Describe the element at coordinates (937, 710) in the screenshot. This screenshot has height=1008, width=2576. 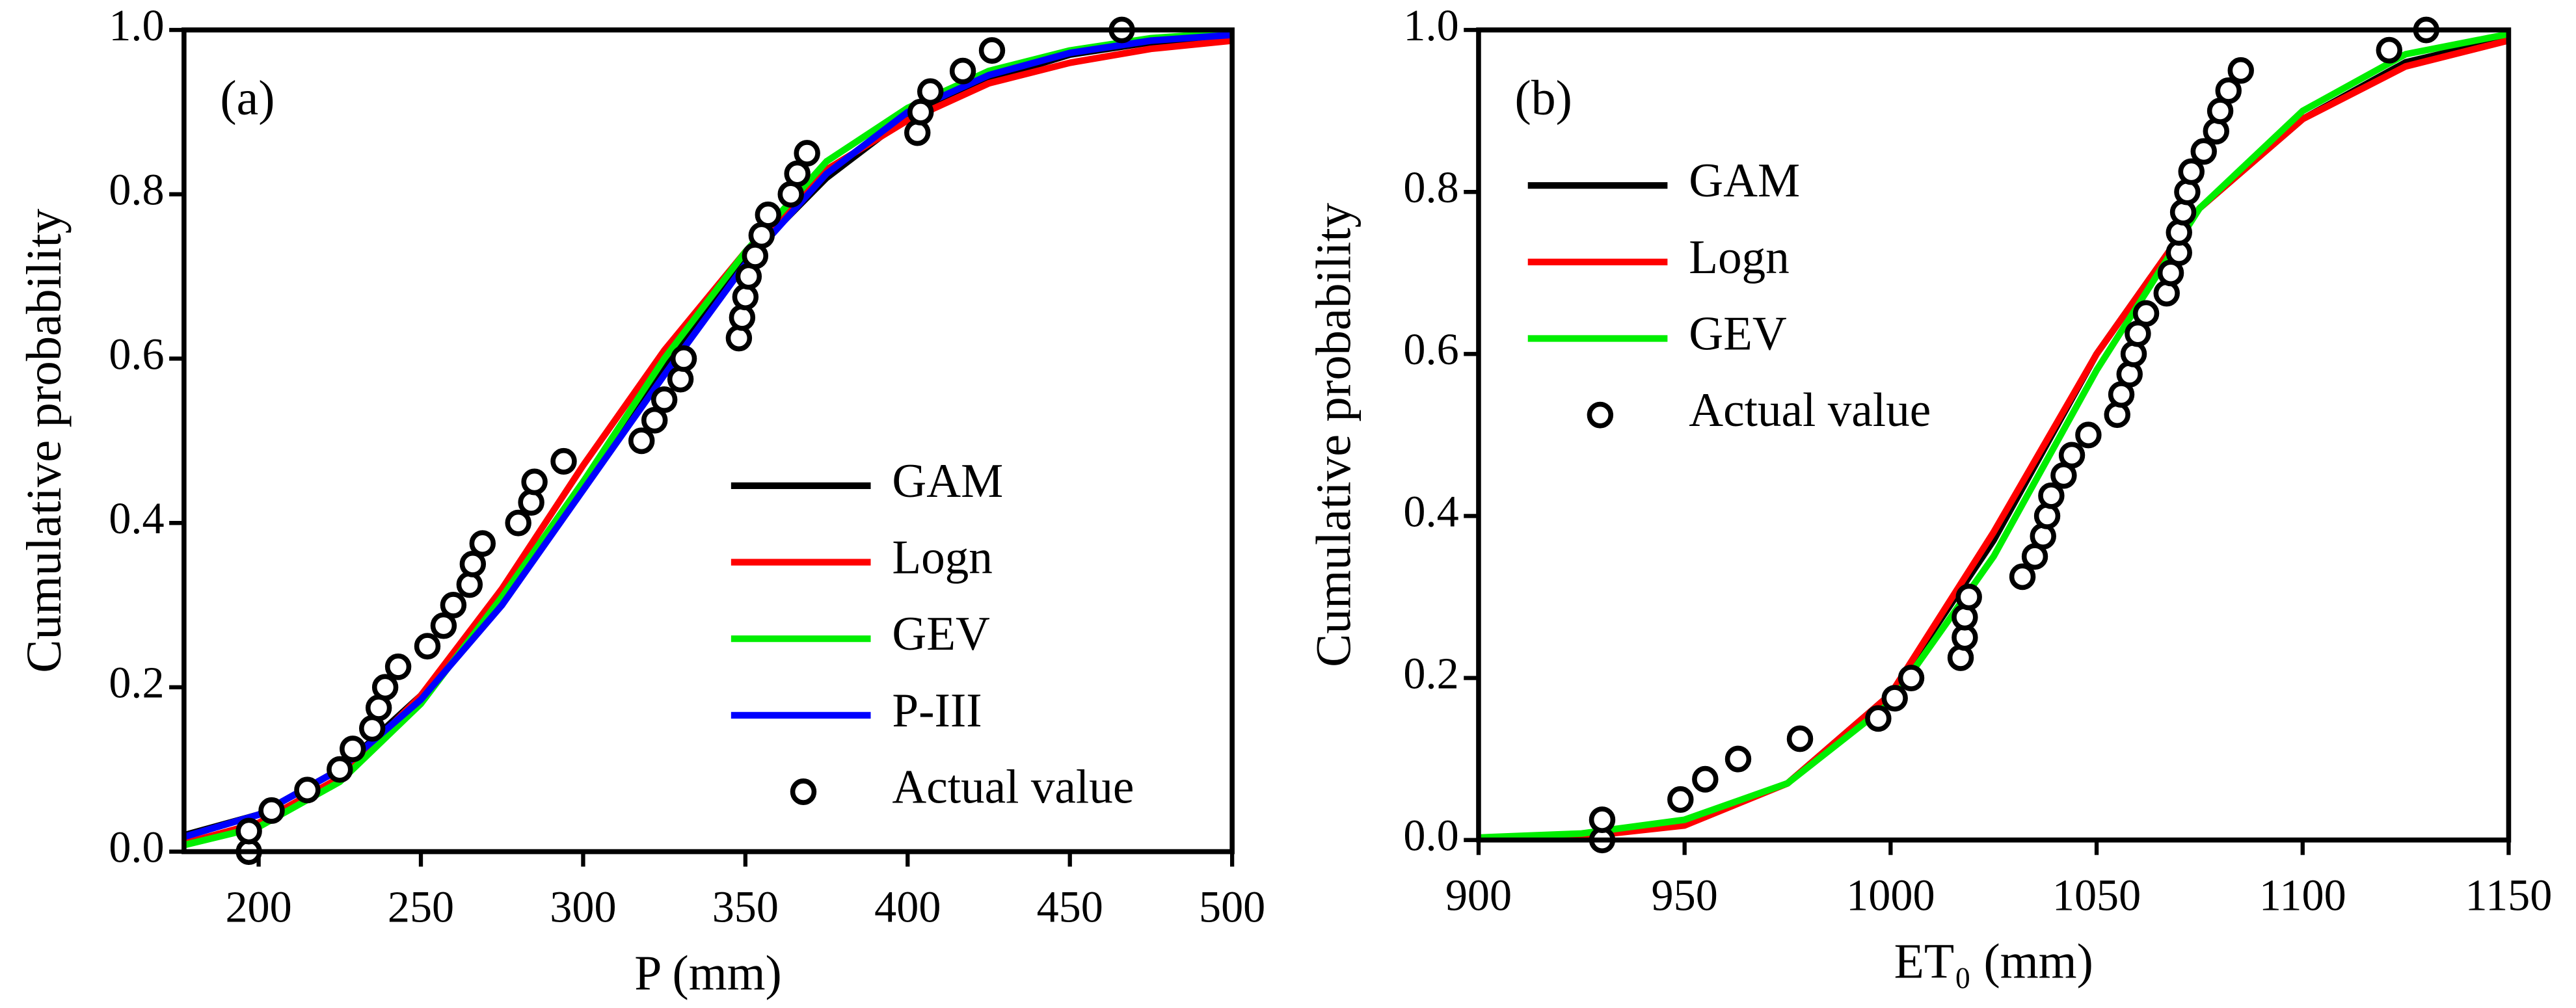
I see `legend-label: P-III` at that location.